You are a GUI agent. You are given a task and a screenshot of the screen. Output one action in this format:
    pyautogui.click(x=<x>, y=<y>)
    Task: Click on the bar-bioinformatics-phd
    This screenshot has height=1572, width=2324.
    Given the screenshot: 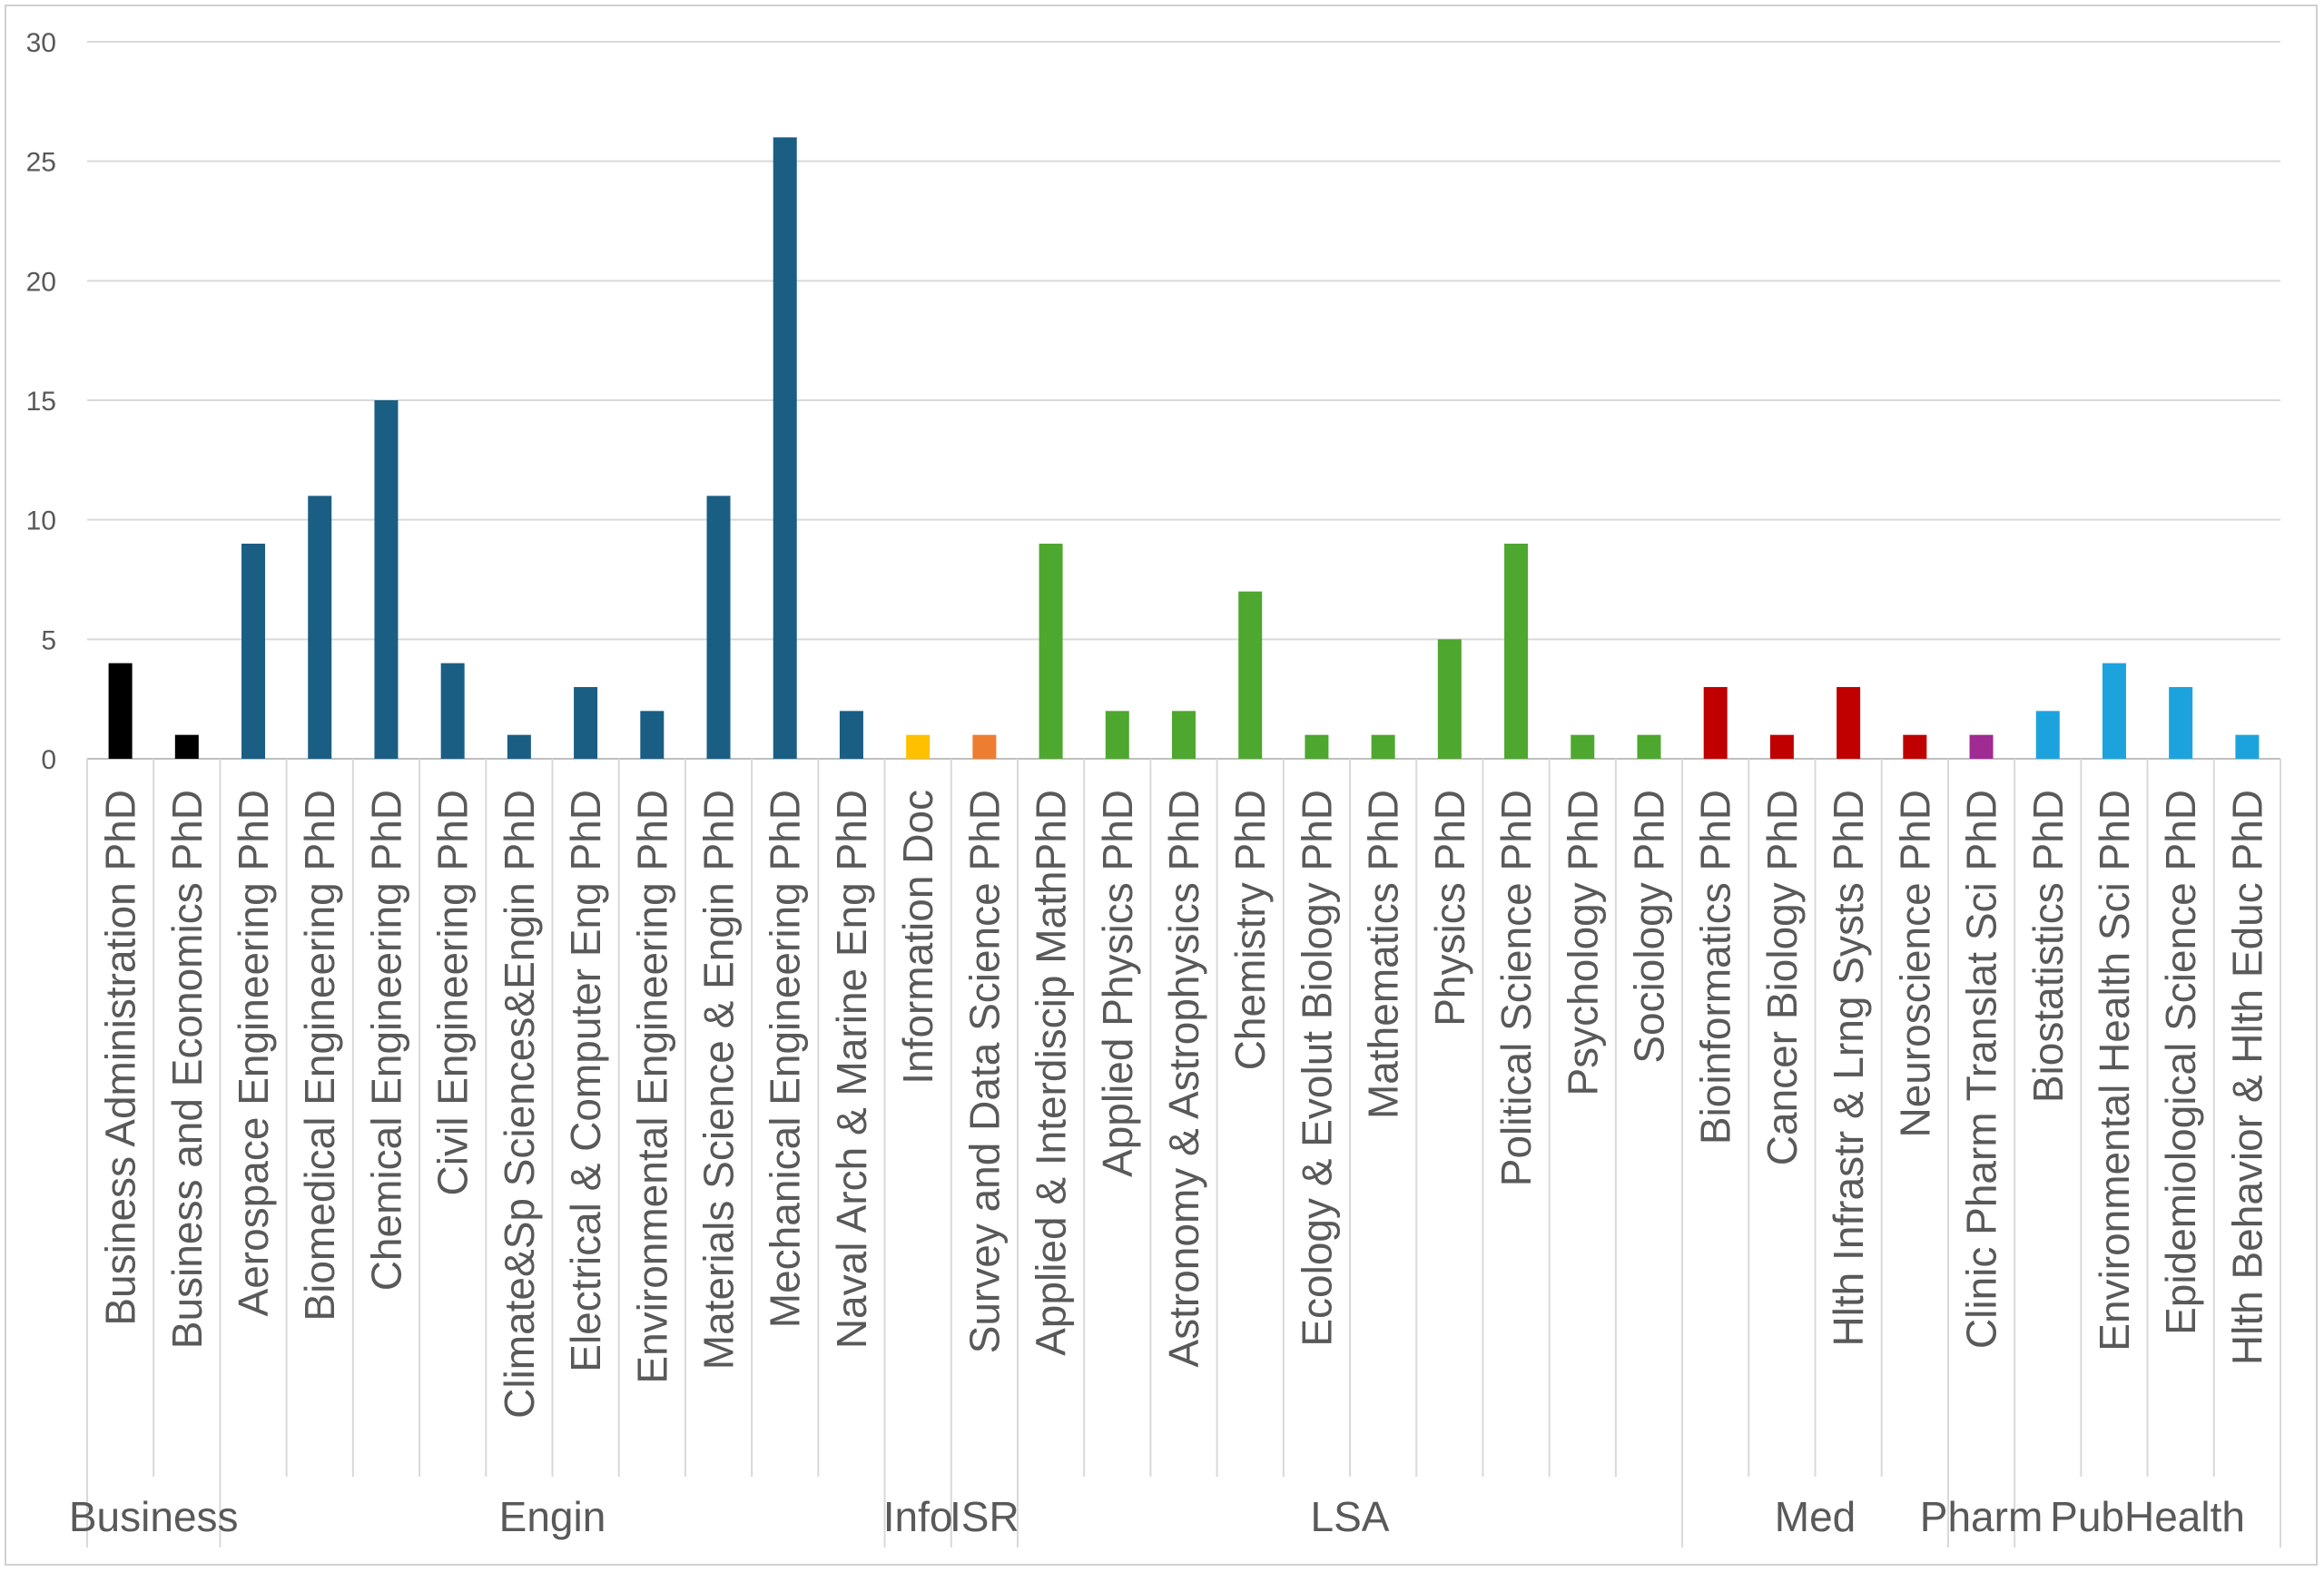 What is the action you would take?
    pyautogui.click(x=1715, y=723)
    